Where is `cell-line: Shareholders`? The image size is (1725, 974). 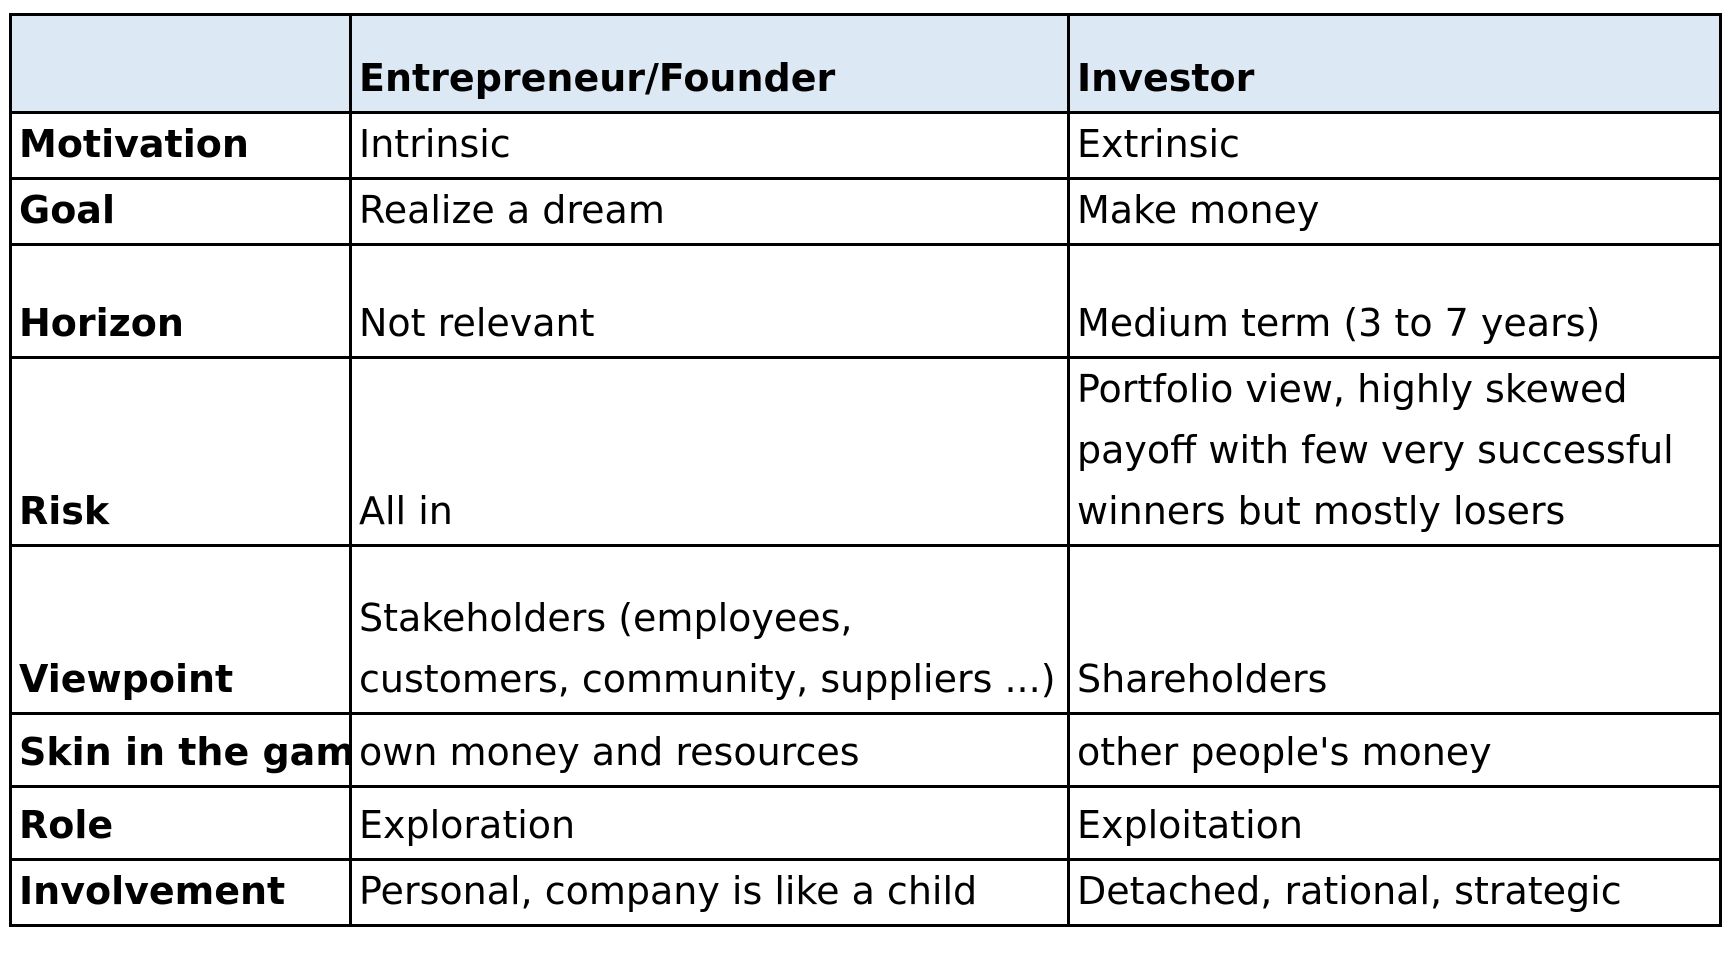
cell-line: Shareholders is located at coordinates (1202, 679).